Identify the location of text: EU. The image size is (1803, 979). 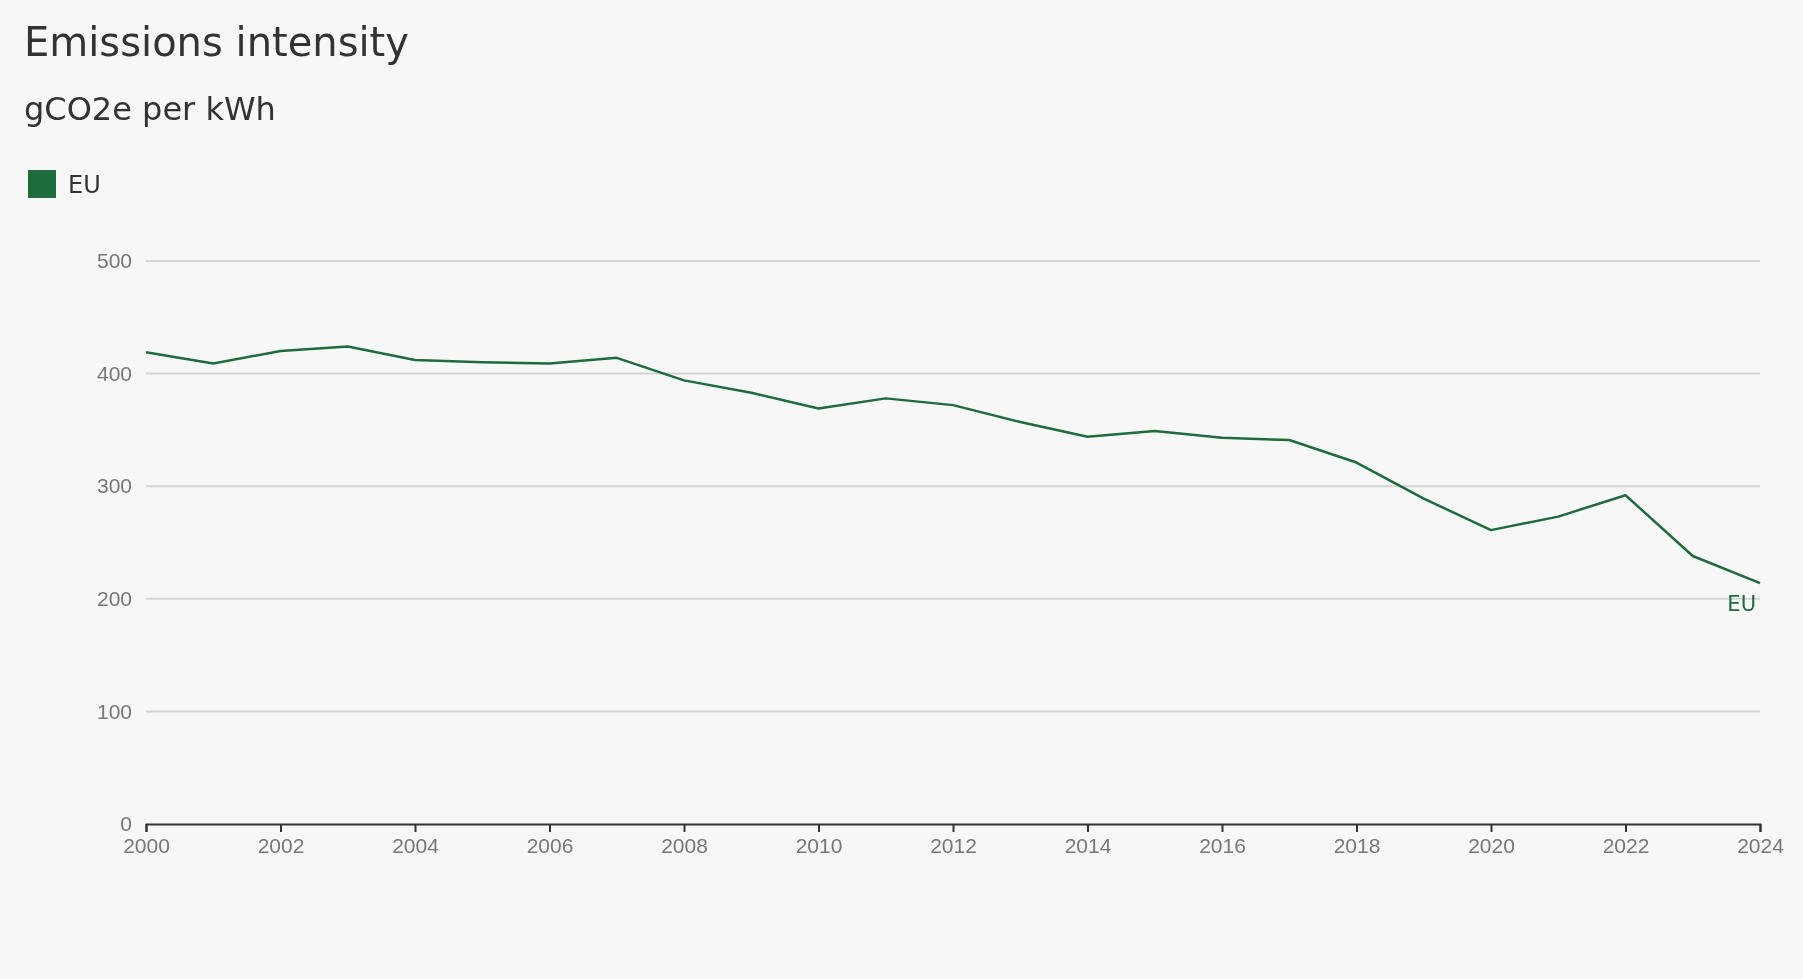
(1741, 604).